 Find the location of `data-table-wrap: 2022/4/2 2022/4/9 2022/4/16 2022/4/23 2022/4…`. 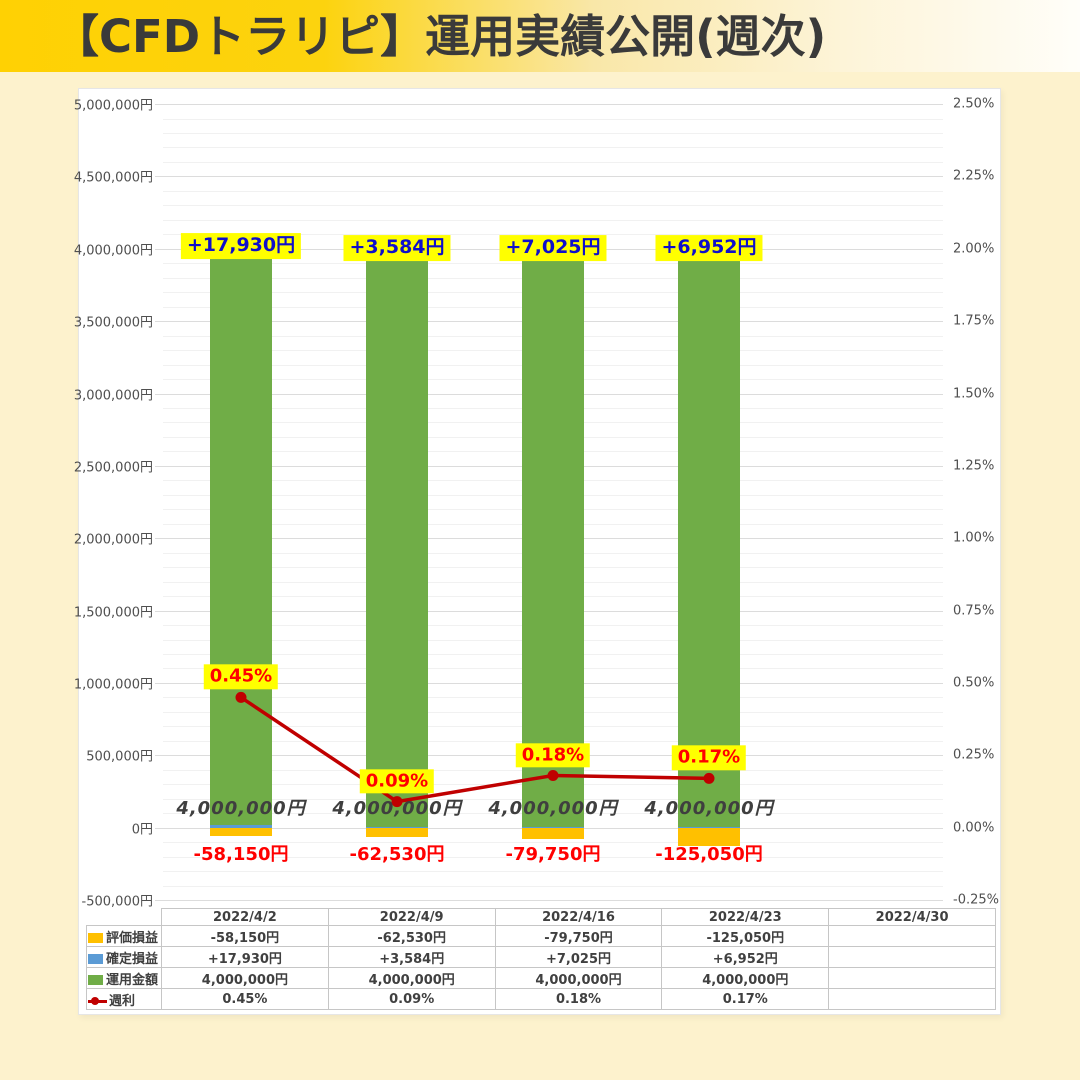

data-table-wrap: 2022/4/2 2022/4/9 2022/4/16 2022/4/23 2022/4… is located at coordinates (541, 959).